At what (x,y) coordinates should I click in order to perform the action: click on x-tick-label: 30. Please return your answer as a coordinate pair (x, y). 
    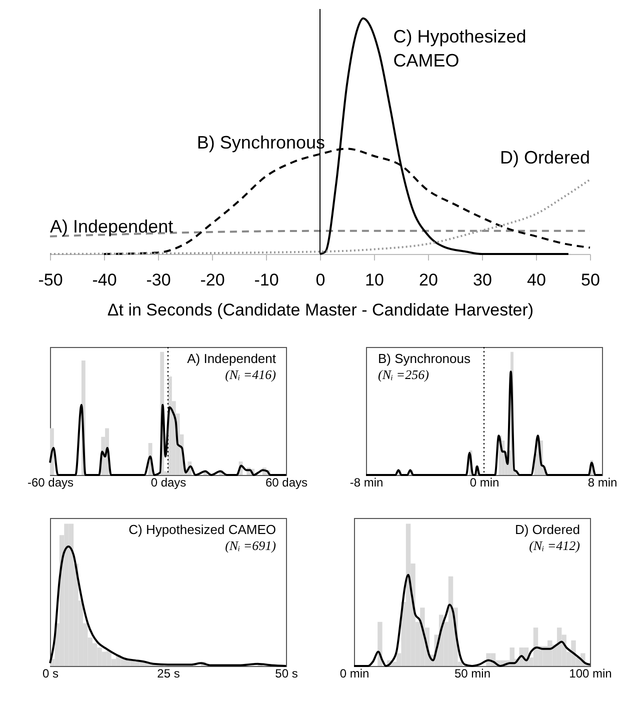
    Looking at the image, I should click on (482, 280).